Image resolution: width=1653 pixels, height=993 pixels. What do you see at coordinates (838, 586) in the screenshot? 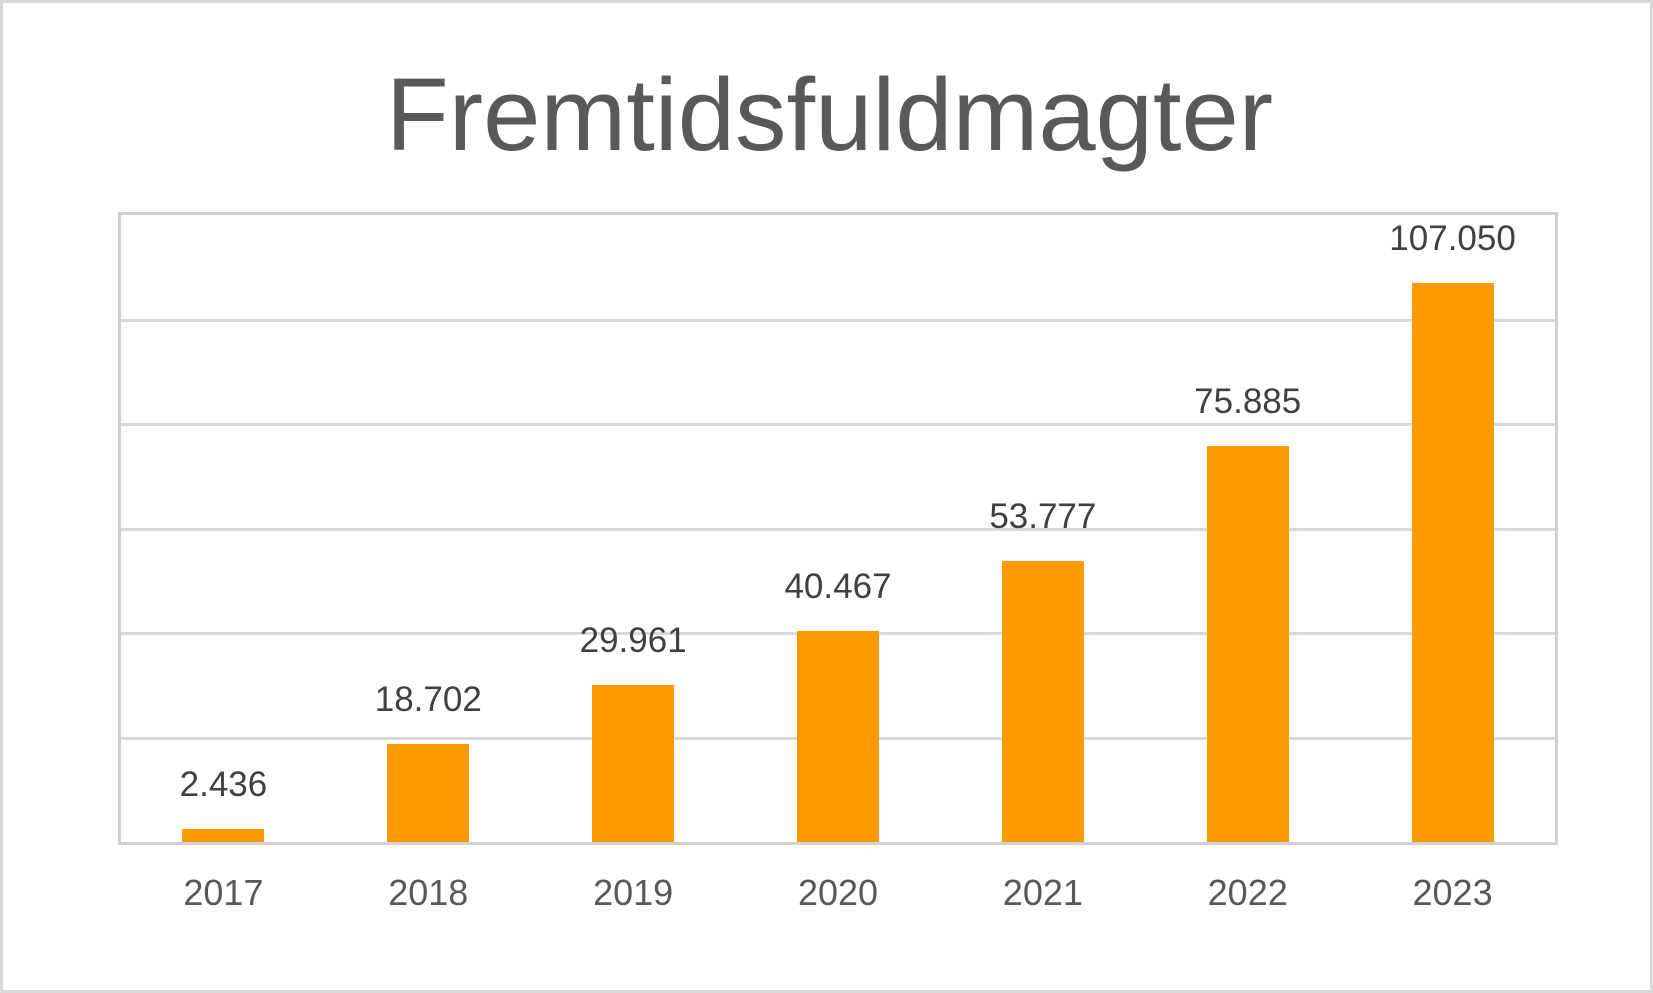
I see `value-label-2020: 40.467` at bounding box center [838, 586].